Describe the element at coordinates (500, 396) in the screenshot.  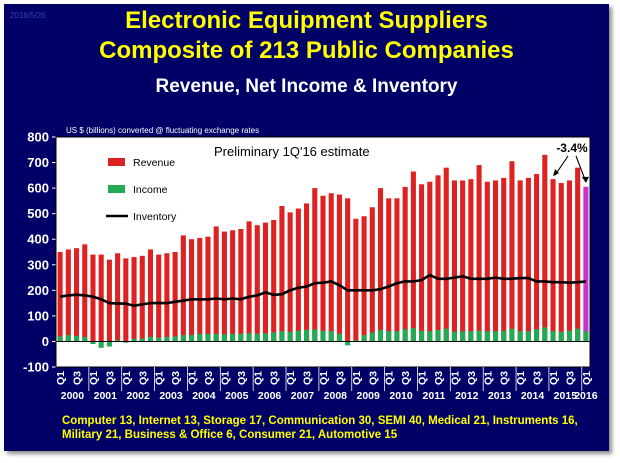
I see `x-year-label: 2013` at that location.